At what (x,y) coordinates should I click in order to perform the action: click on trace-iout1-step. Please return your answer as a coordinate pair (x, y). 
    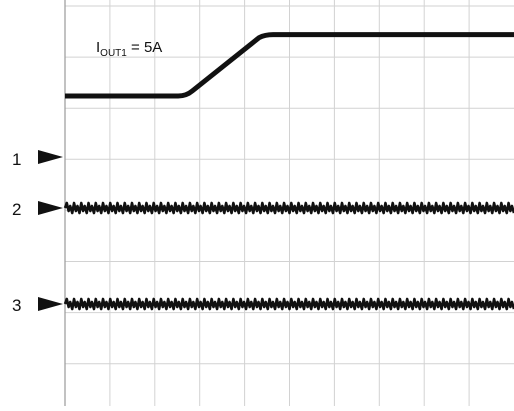
    Looking at the image, I should click on (289, 65).